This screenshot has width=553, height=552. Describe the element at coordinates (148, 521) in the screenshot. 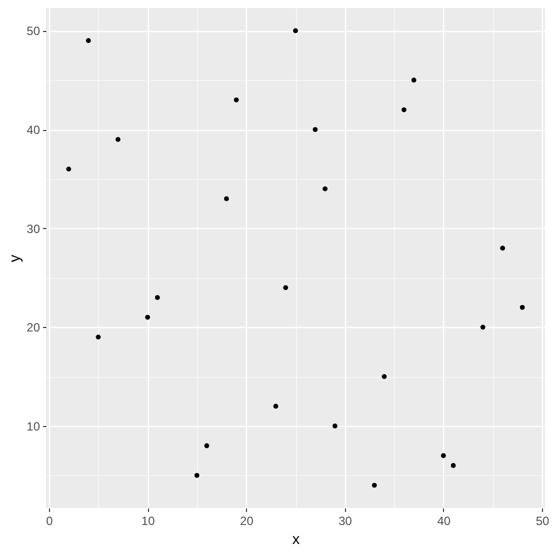

I see `x-tick-label: 10` at that location.